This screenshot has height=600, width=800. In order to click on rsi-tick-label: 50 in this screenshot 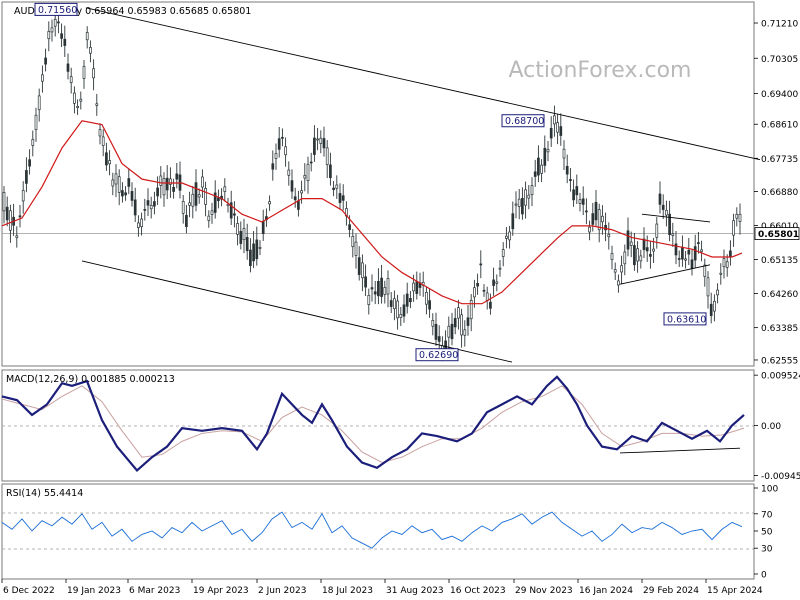, I will do `click(767, 533)`.